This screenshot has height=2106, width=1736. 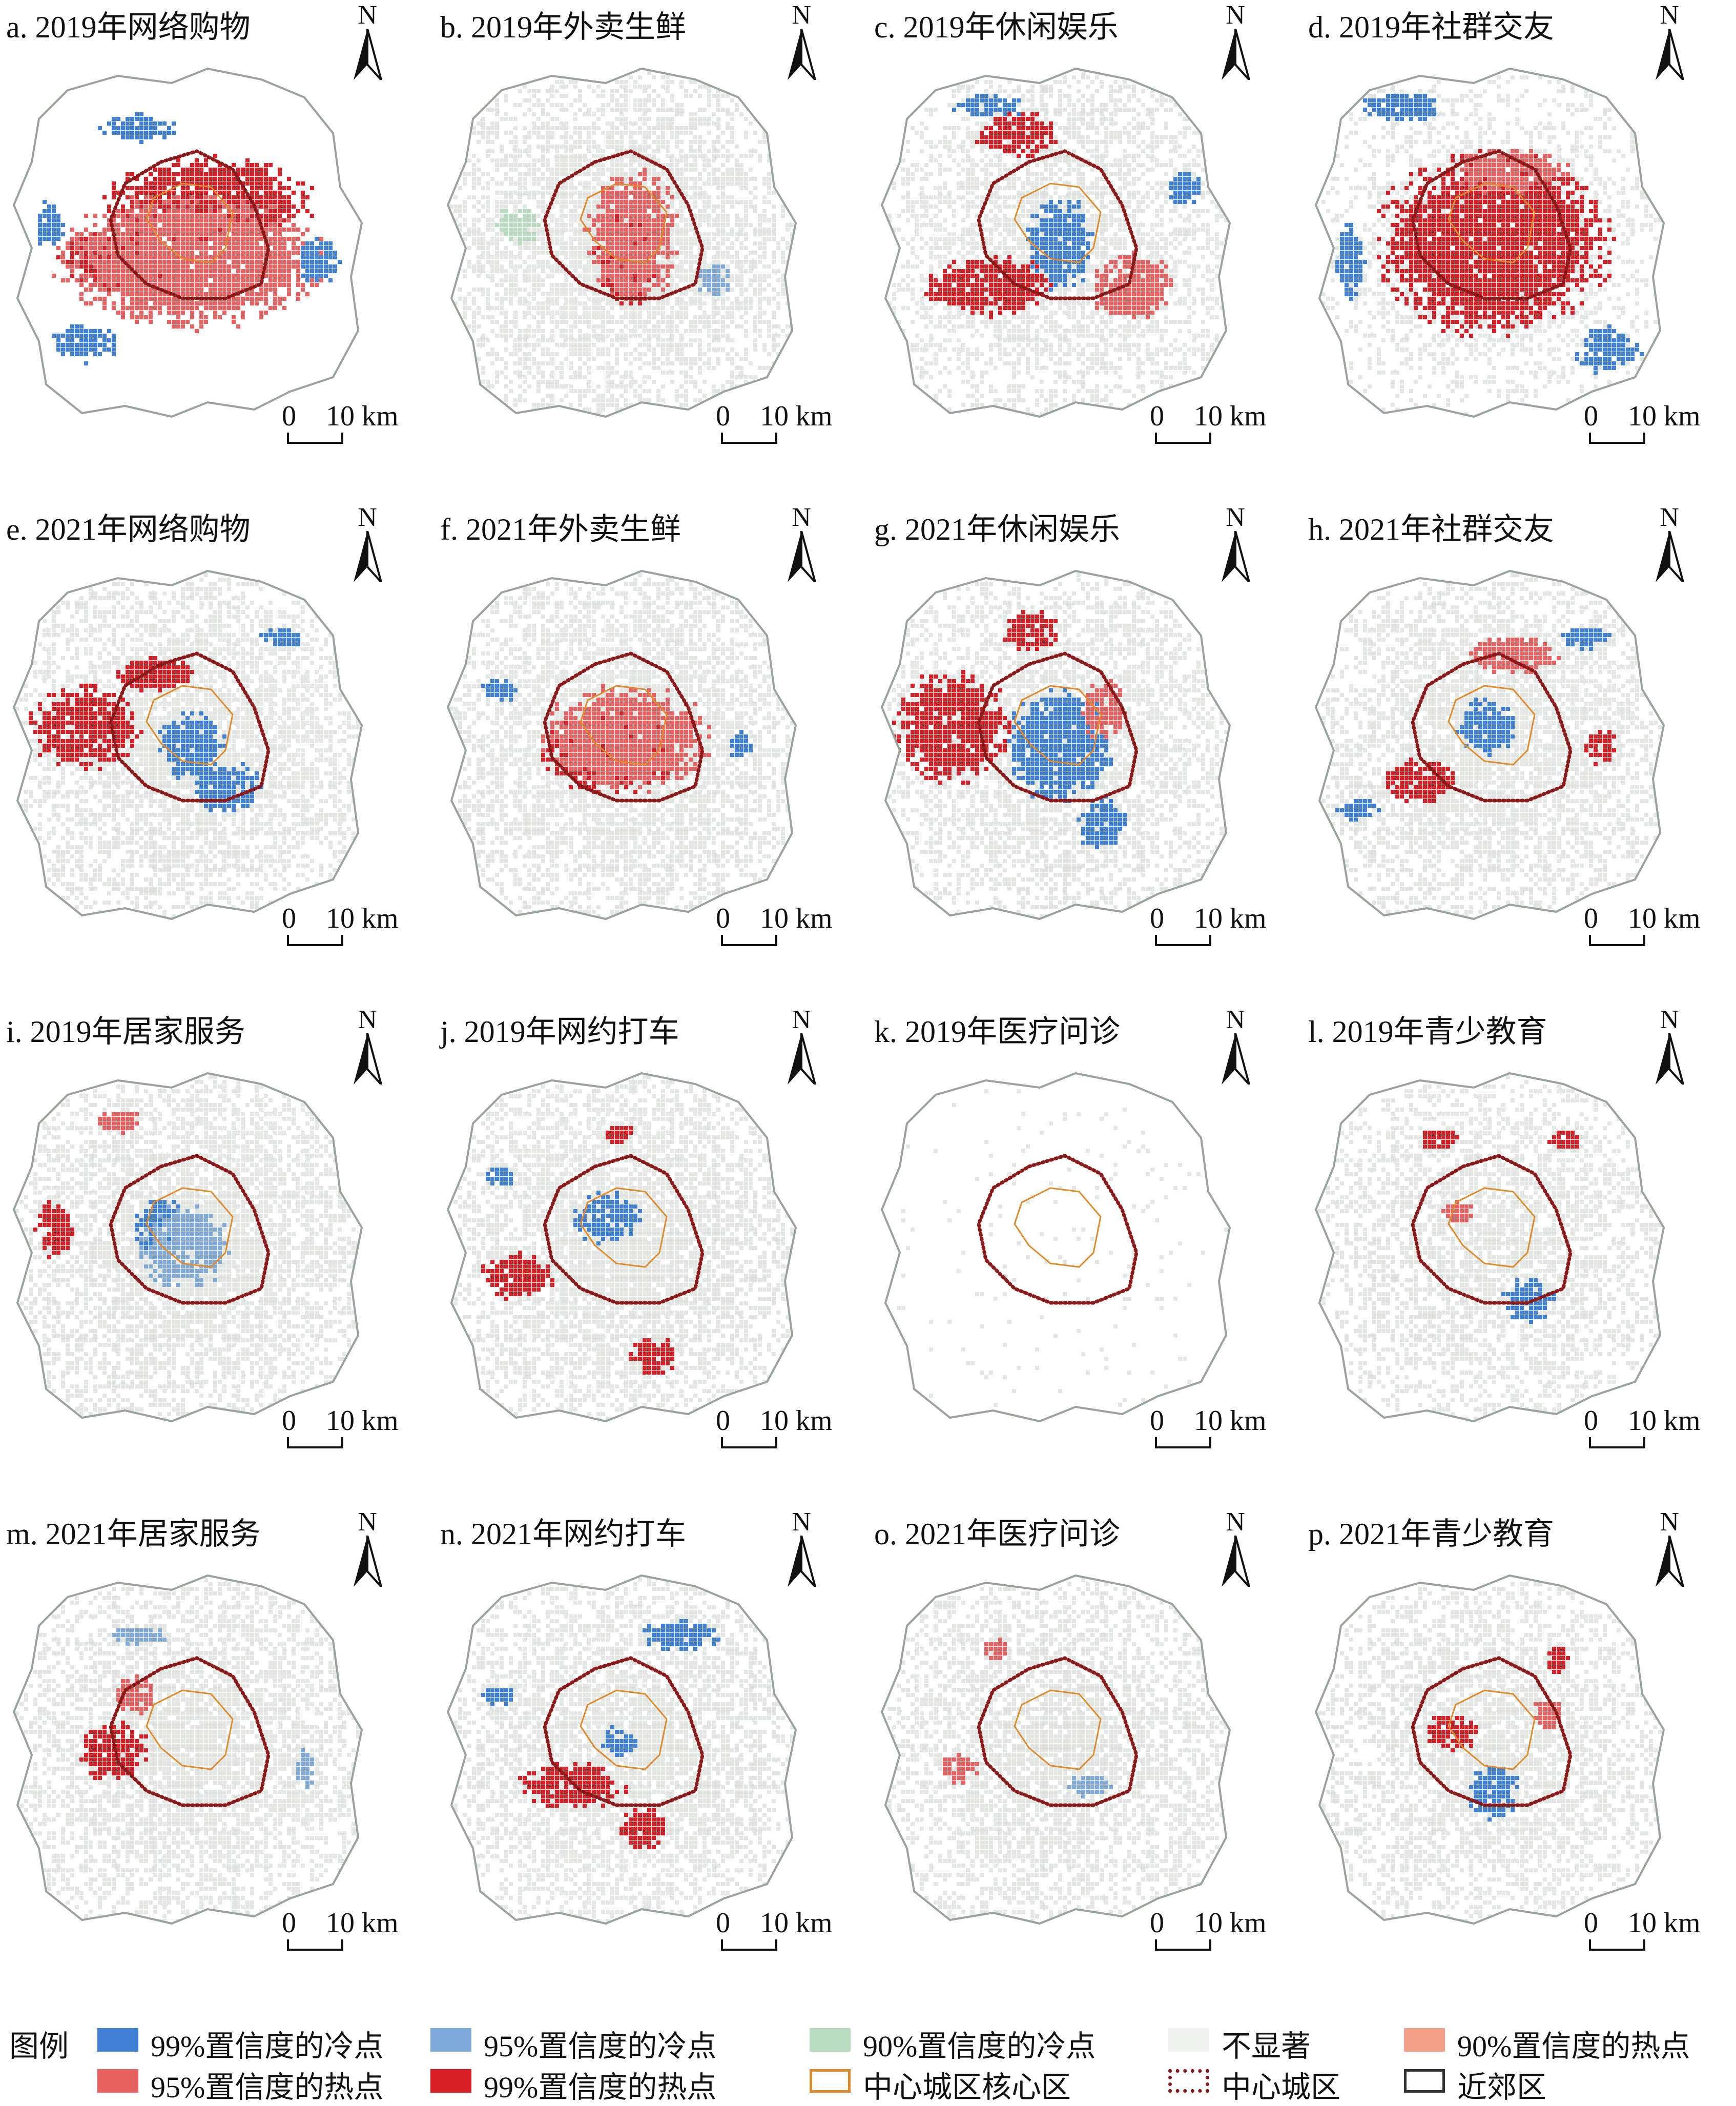 I want to click on map-k, so click(x=1055, y=1247).